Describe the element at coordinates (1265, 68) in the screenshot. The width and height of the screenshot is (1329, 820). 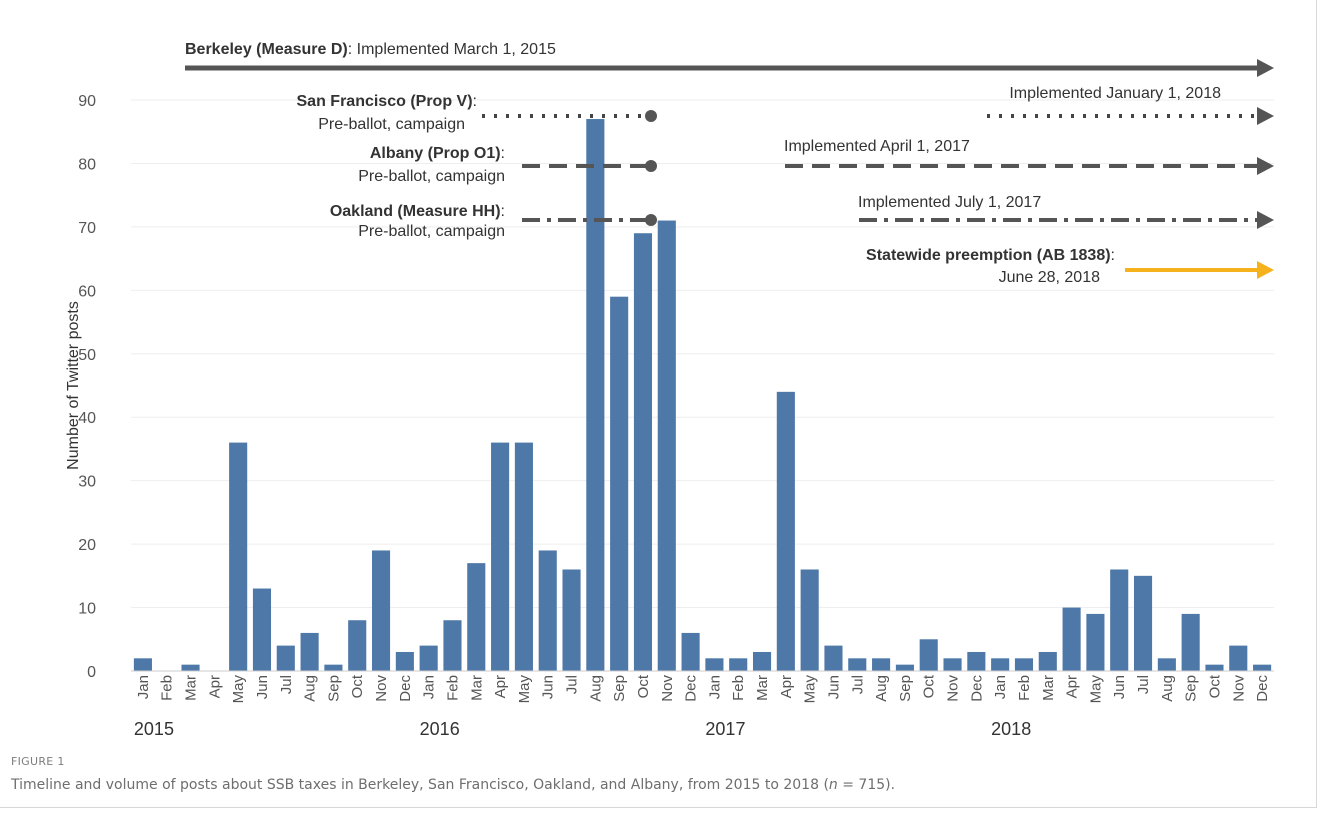
I see `berkeley-arrowhead` at that location.